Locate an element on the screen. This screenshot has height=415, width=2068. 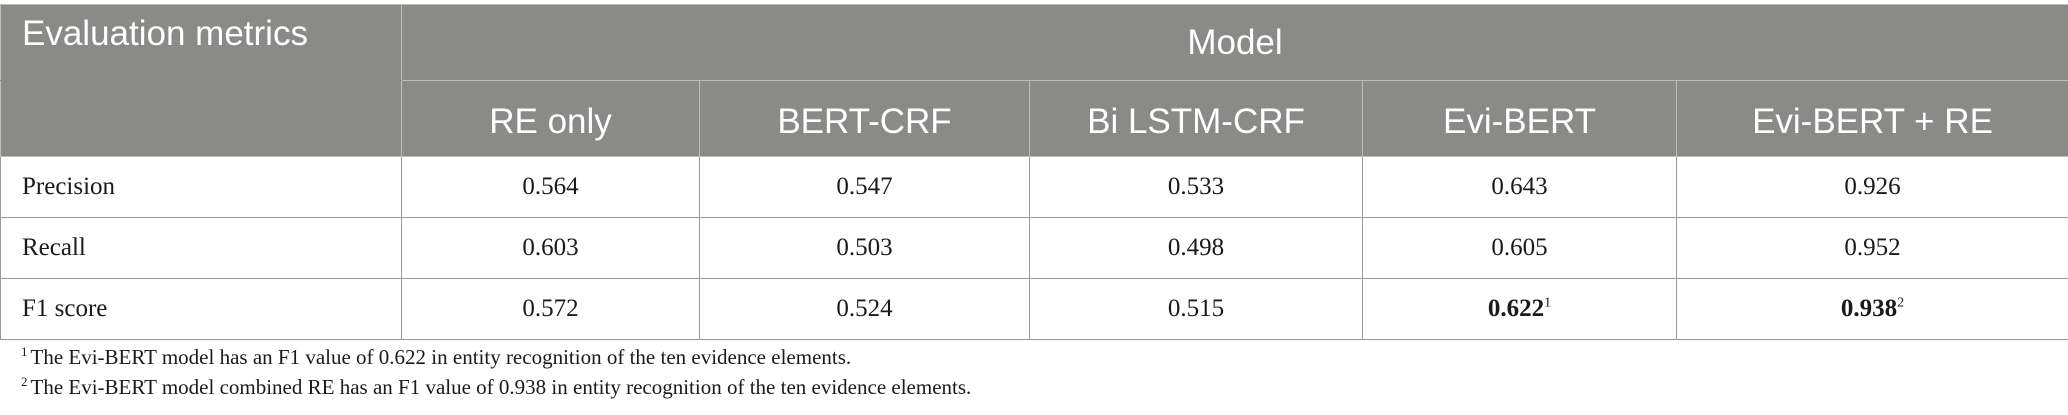
table-row-f1-score: F1 score 0.572 0.524 0.515 0.6221 0.9382 is located at coordinates (1034, 309).